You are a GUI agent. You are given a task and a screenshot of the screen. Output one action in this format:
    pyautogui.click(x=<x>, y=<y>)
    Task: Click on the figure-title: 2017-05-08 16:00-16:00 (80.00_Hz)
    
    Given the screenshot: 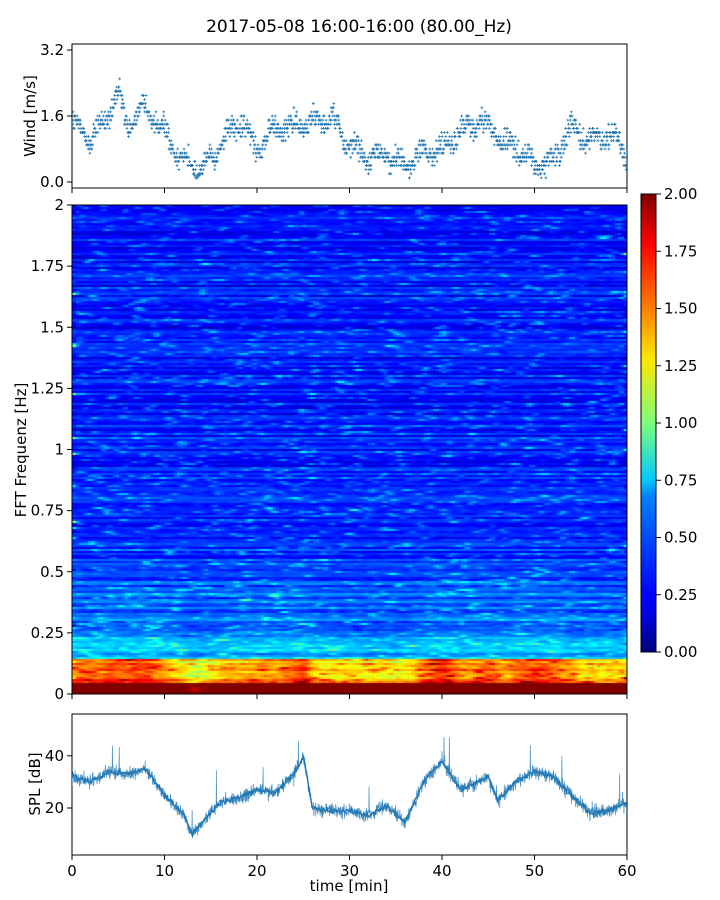 What is the action you would take?
    pyautogui.click(x=359, y=27)
    